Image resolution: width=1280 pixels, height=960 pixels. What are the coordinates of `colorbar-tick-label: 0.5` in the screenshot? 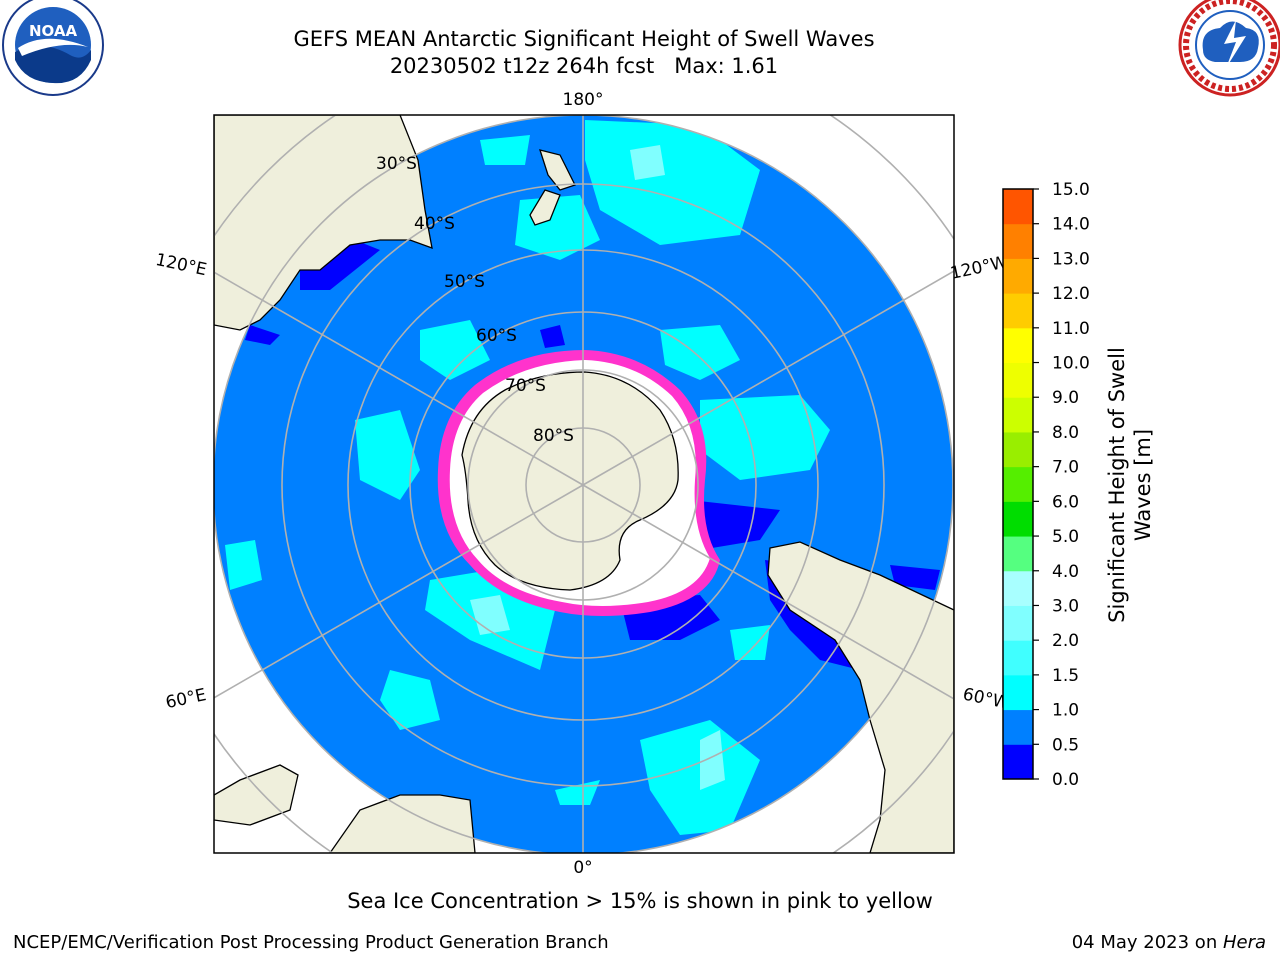 It's located at (1065, 745).